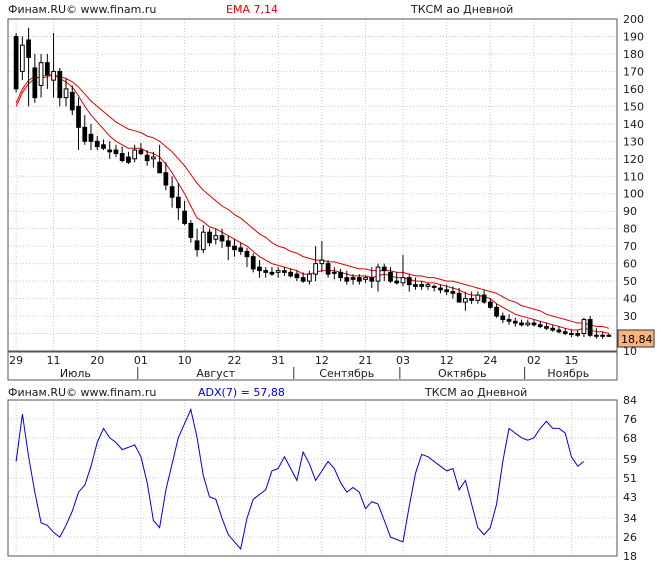 Image resolution: width=667 pixels, height=570 pixels. Describe the element at coordinates (278, 360) in the screenshot. I see `date-tick-label: 31` at that location.